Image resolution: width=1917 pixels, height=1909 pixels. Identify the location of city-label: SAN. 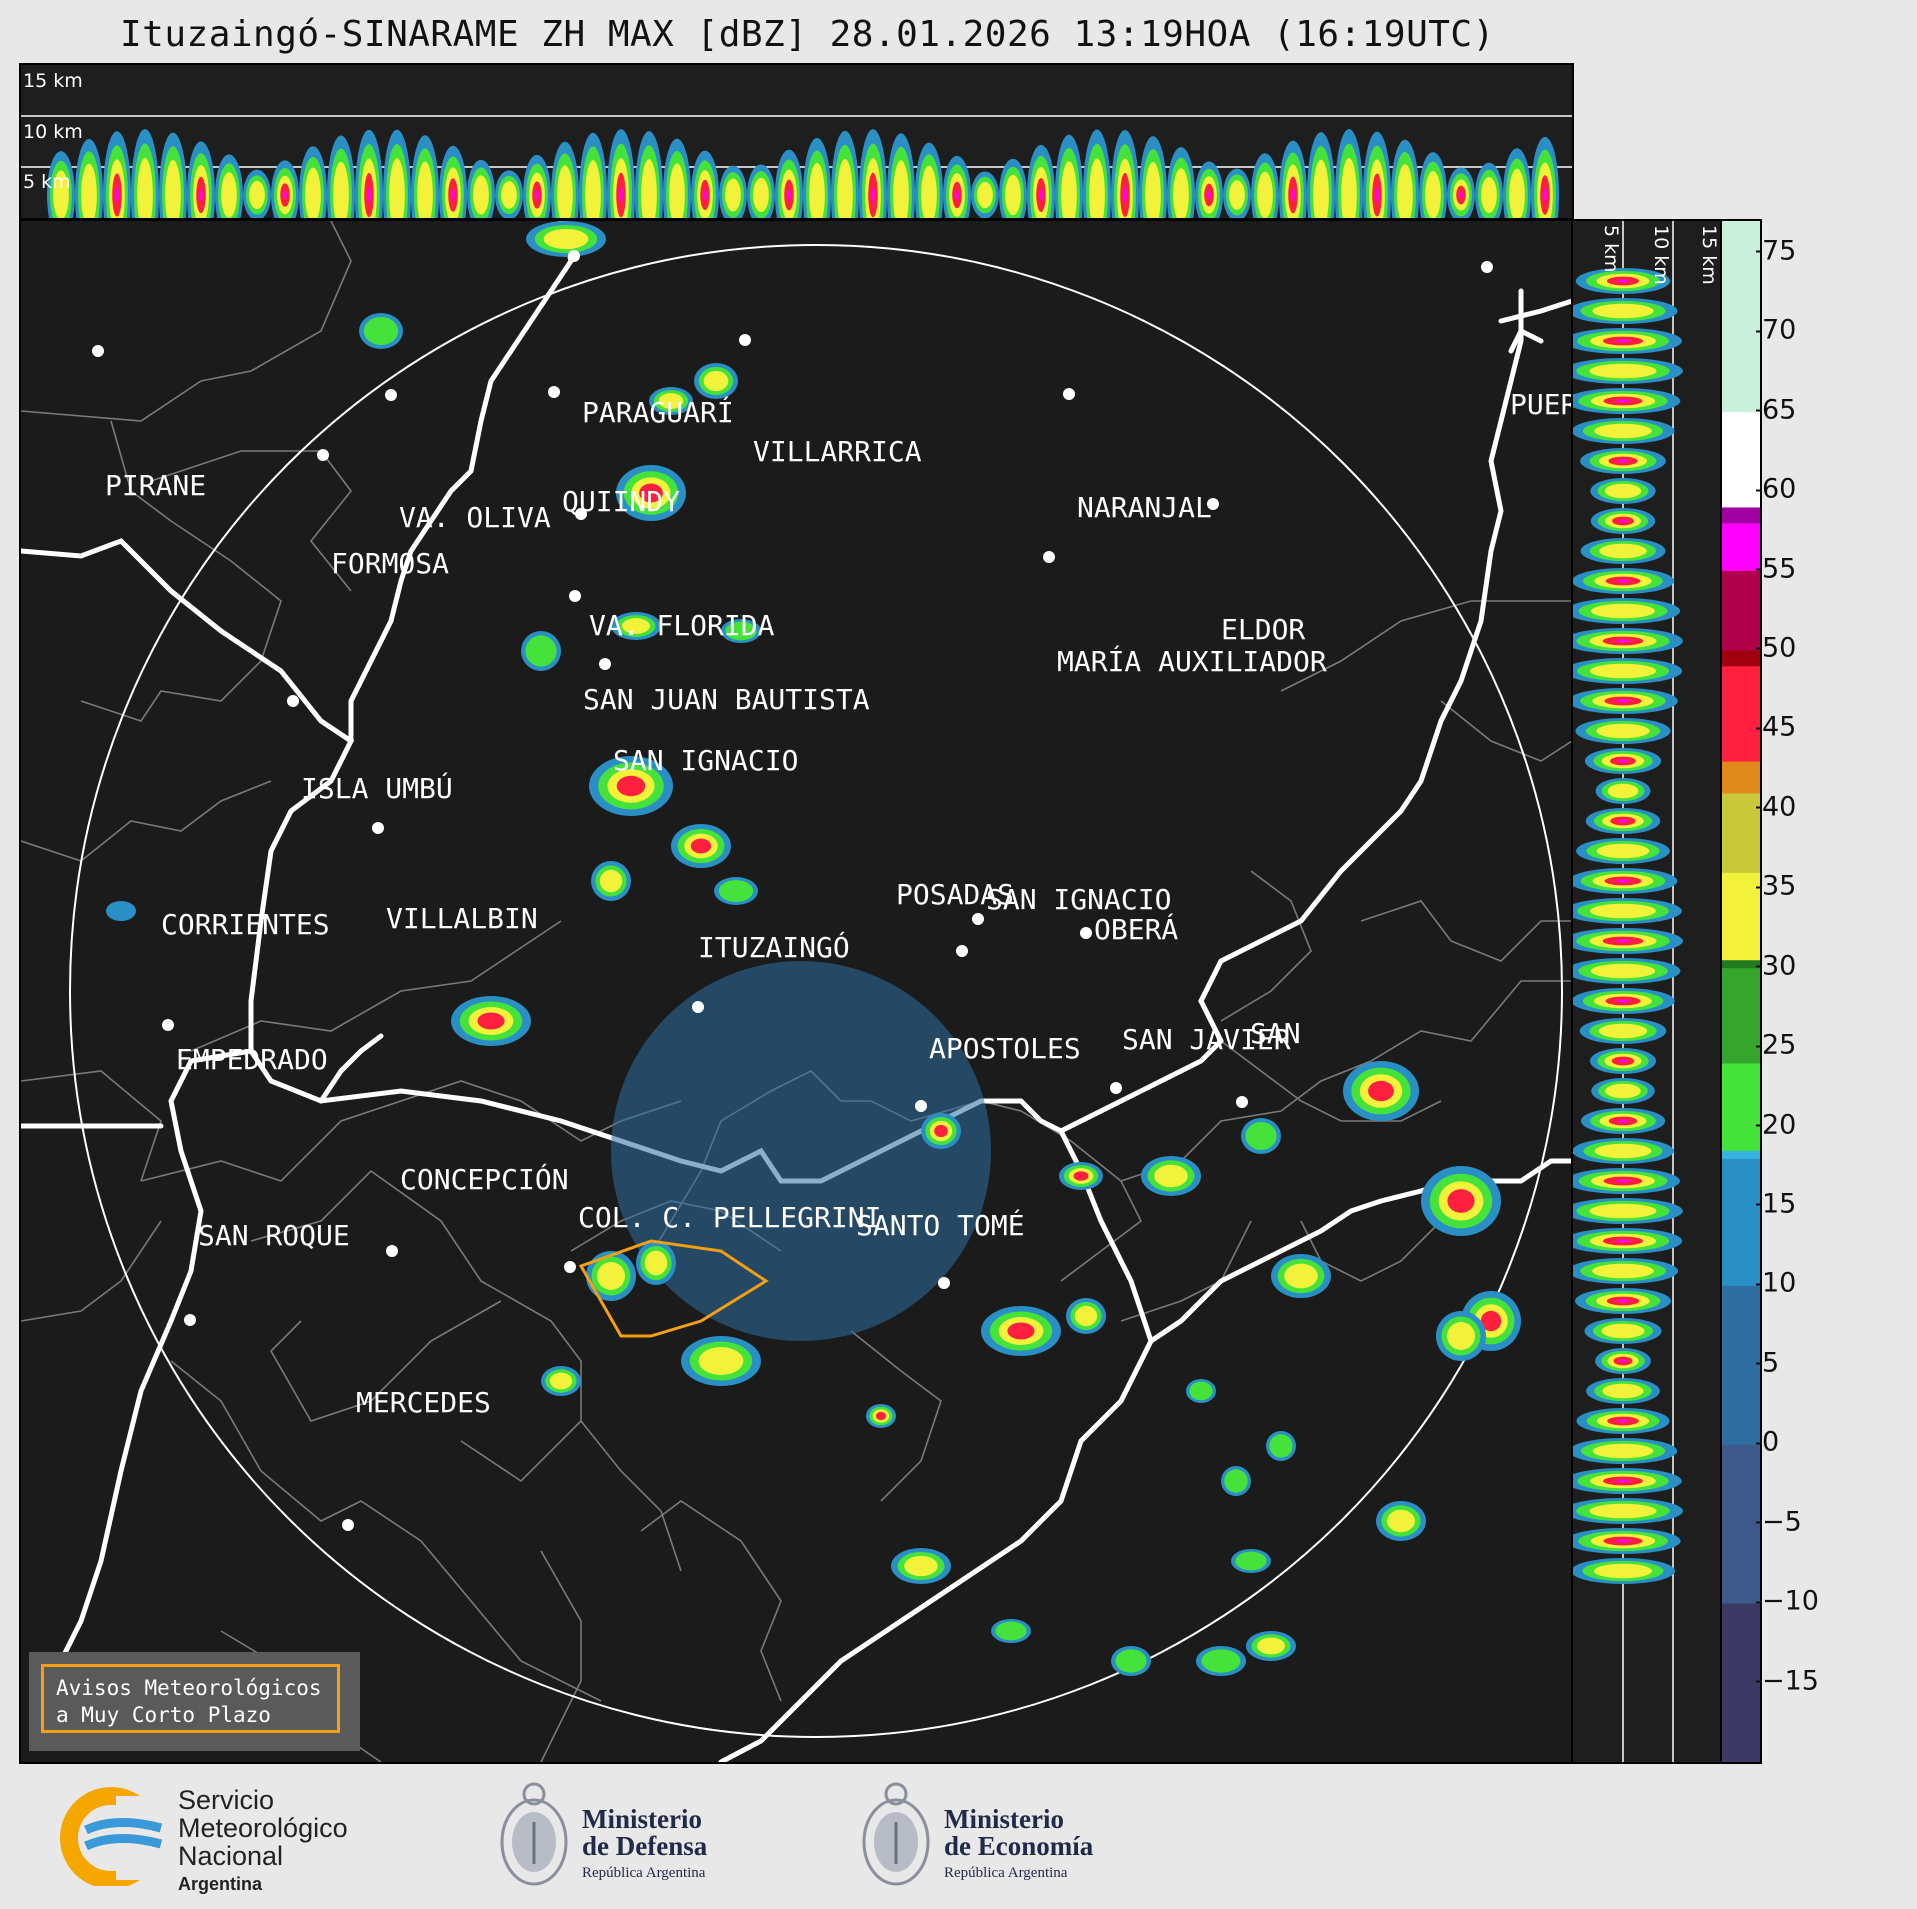
(1275, 1033).